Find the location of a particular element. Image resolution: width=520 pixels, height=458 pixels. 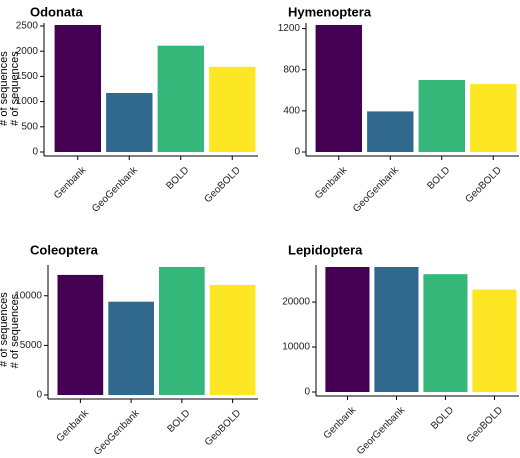

y-tick-label: 1000 is located at coordinates (27, 101).